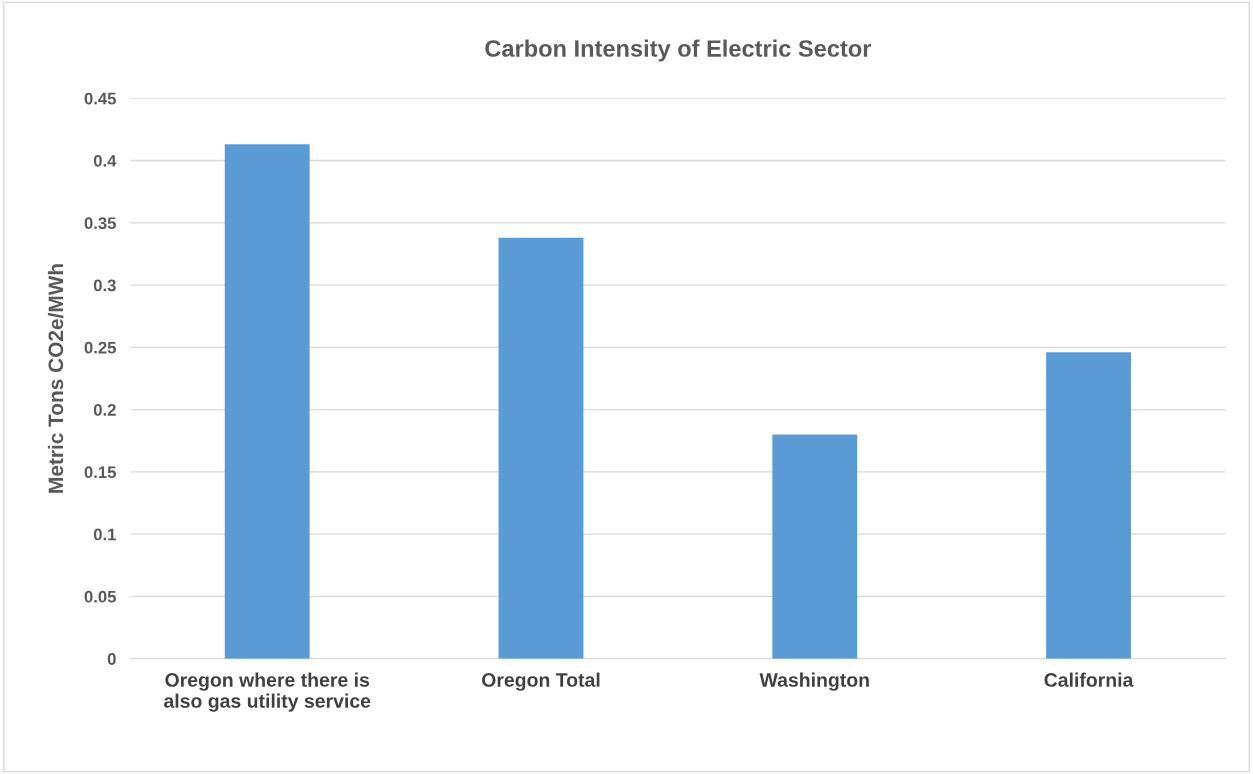 This screenshot has width=1253, height=774. I want to click on y-tick-label: 0.1, so click(104, 534).